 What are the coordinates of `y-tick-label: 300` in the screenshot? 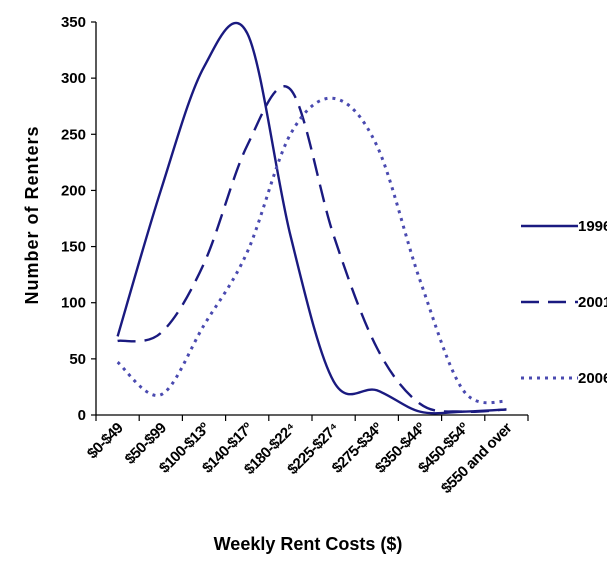 It's located at (73, 78).